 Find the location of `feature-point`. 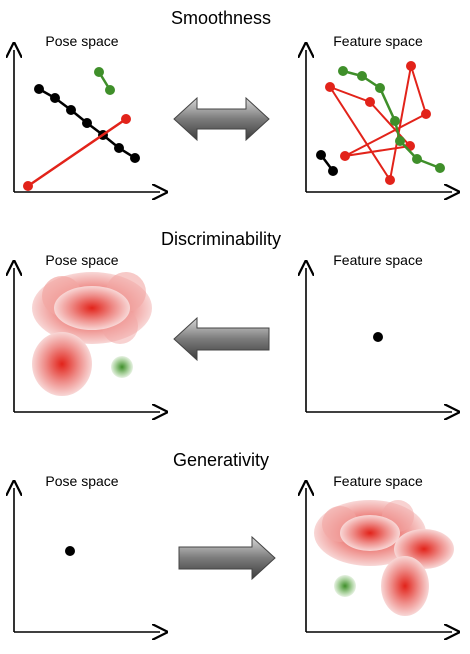

feature-point is located at coordinates (378, 337).